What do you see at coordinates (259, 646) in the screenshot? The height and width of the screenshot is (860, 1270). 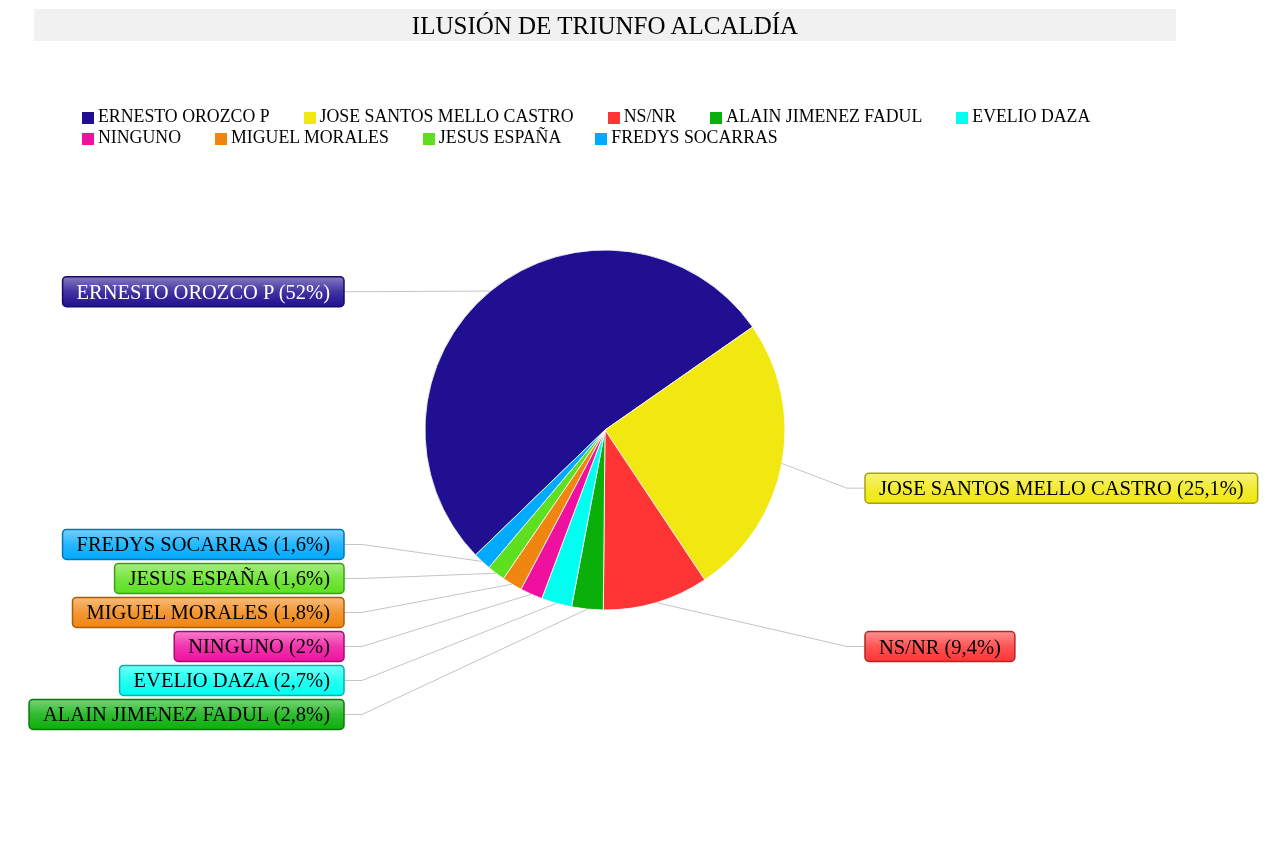 I see `category-label: NINGUNO (2%)` at bounding box center [259, 646].